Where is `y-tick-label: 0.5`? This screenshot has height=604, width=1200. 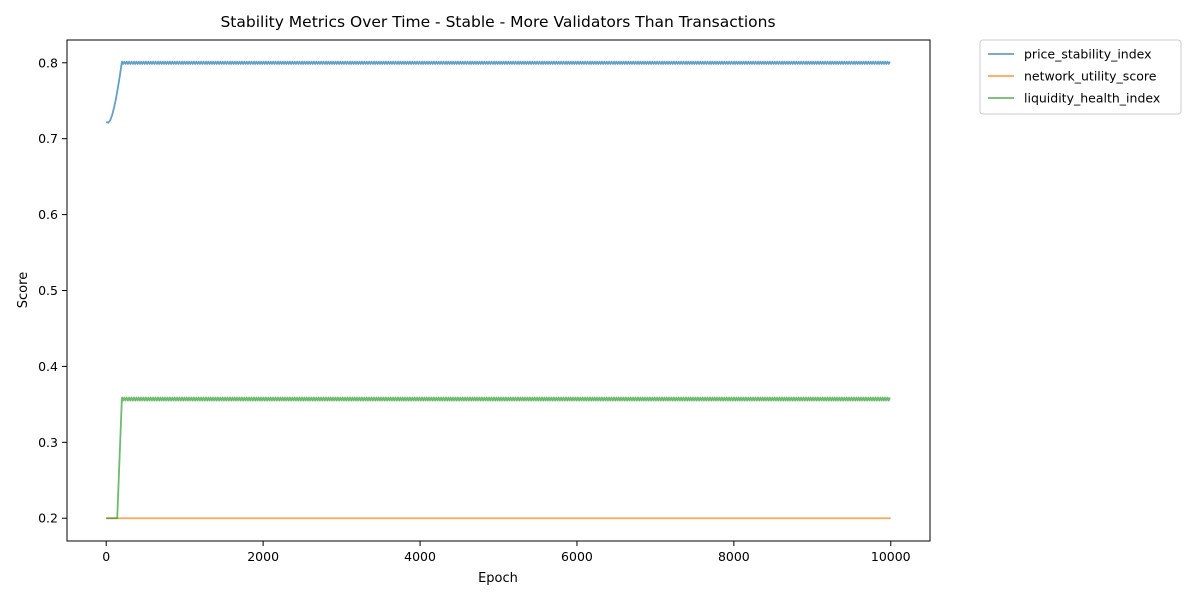
y-tick-label: 0.5 is located at coordinates (48, 290).